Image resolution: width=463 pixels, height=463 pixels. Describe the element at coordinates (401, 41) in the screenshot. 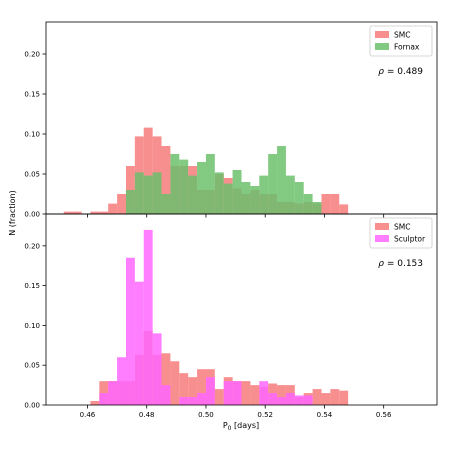

I see `legend-top: SMC Fornax` at that location.